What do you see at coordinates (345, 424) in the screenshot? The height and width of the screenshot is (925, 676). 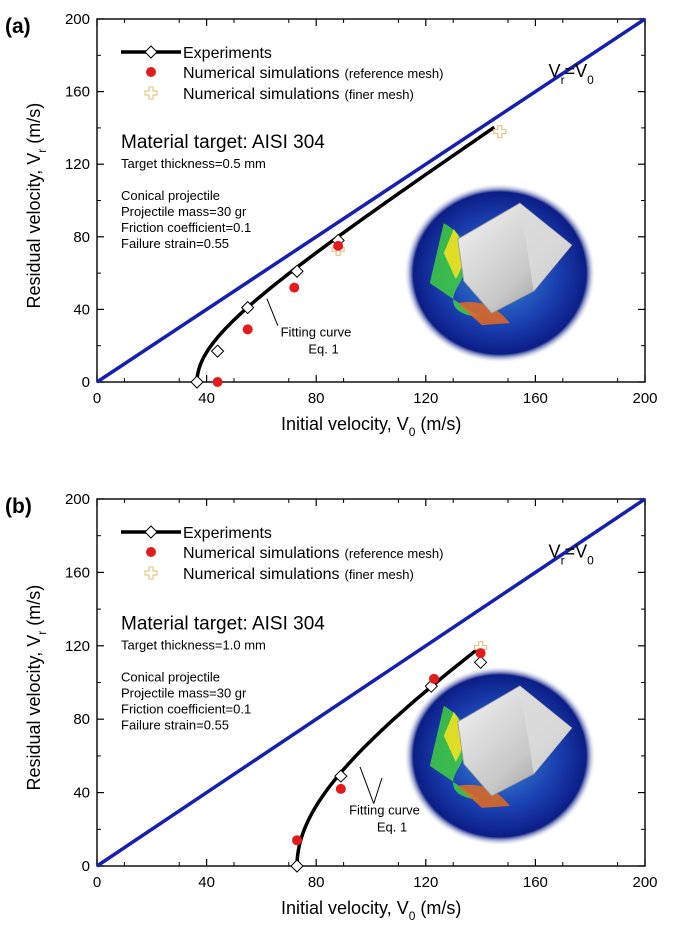 I see `x-axis-label-main: Initial velocity, V` at bounding box center [345, 424].